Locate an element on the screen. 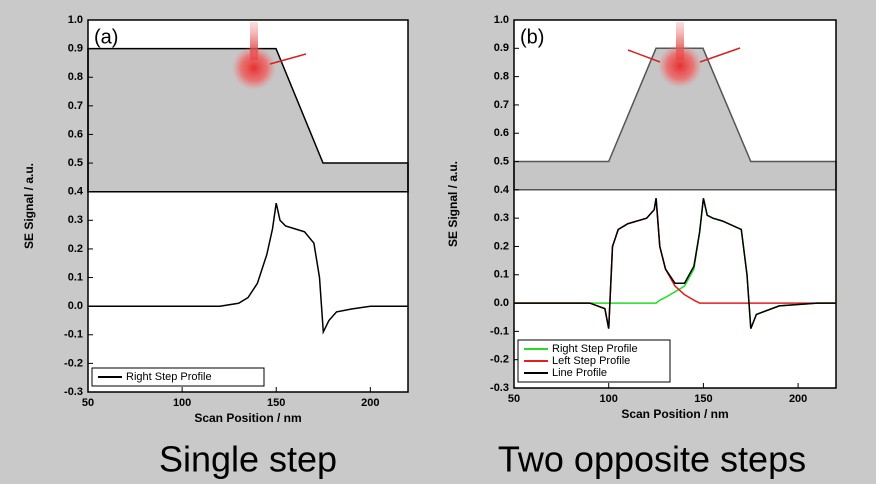 Image resolution: width=876 pixels, height=484 pixels. legend-box is located at coordinates (178, 377).